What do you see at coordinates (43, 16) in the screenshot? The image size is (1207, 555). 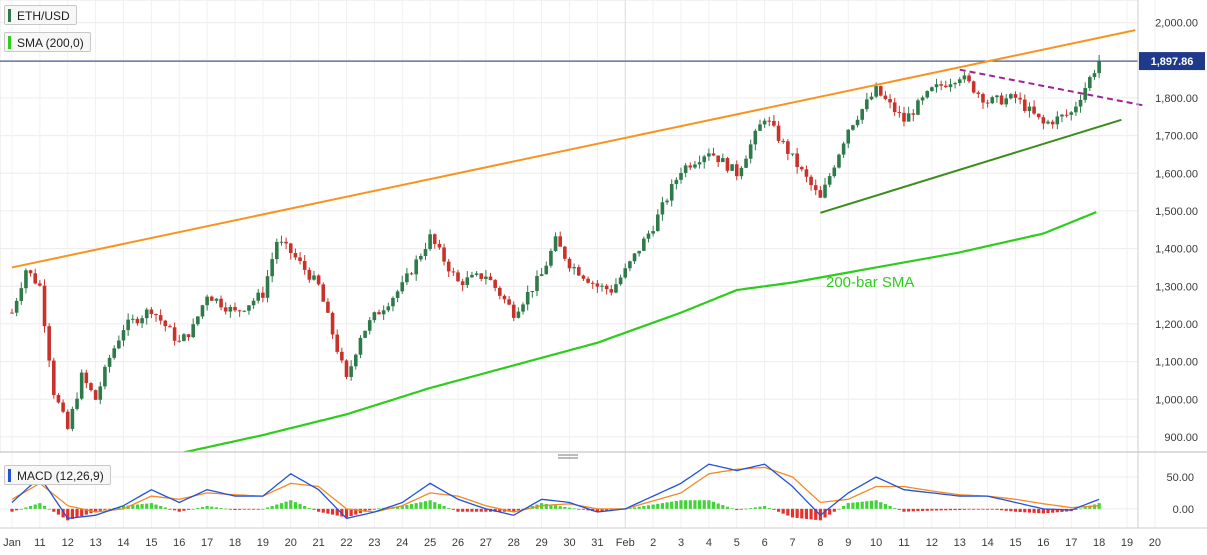 I see `legend-symbol-label: ETH/USD` at bounding box center [43, 16].